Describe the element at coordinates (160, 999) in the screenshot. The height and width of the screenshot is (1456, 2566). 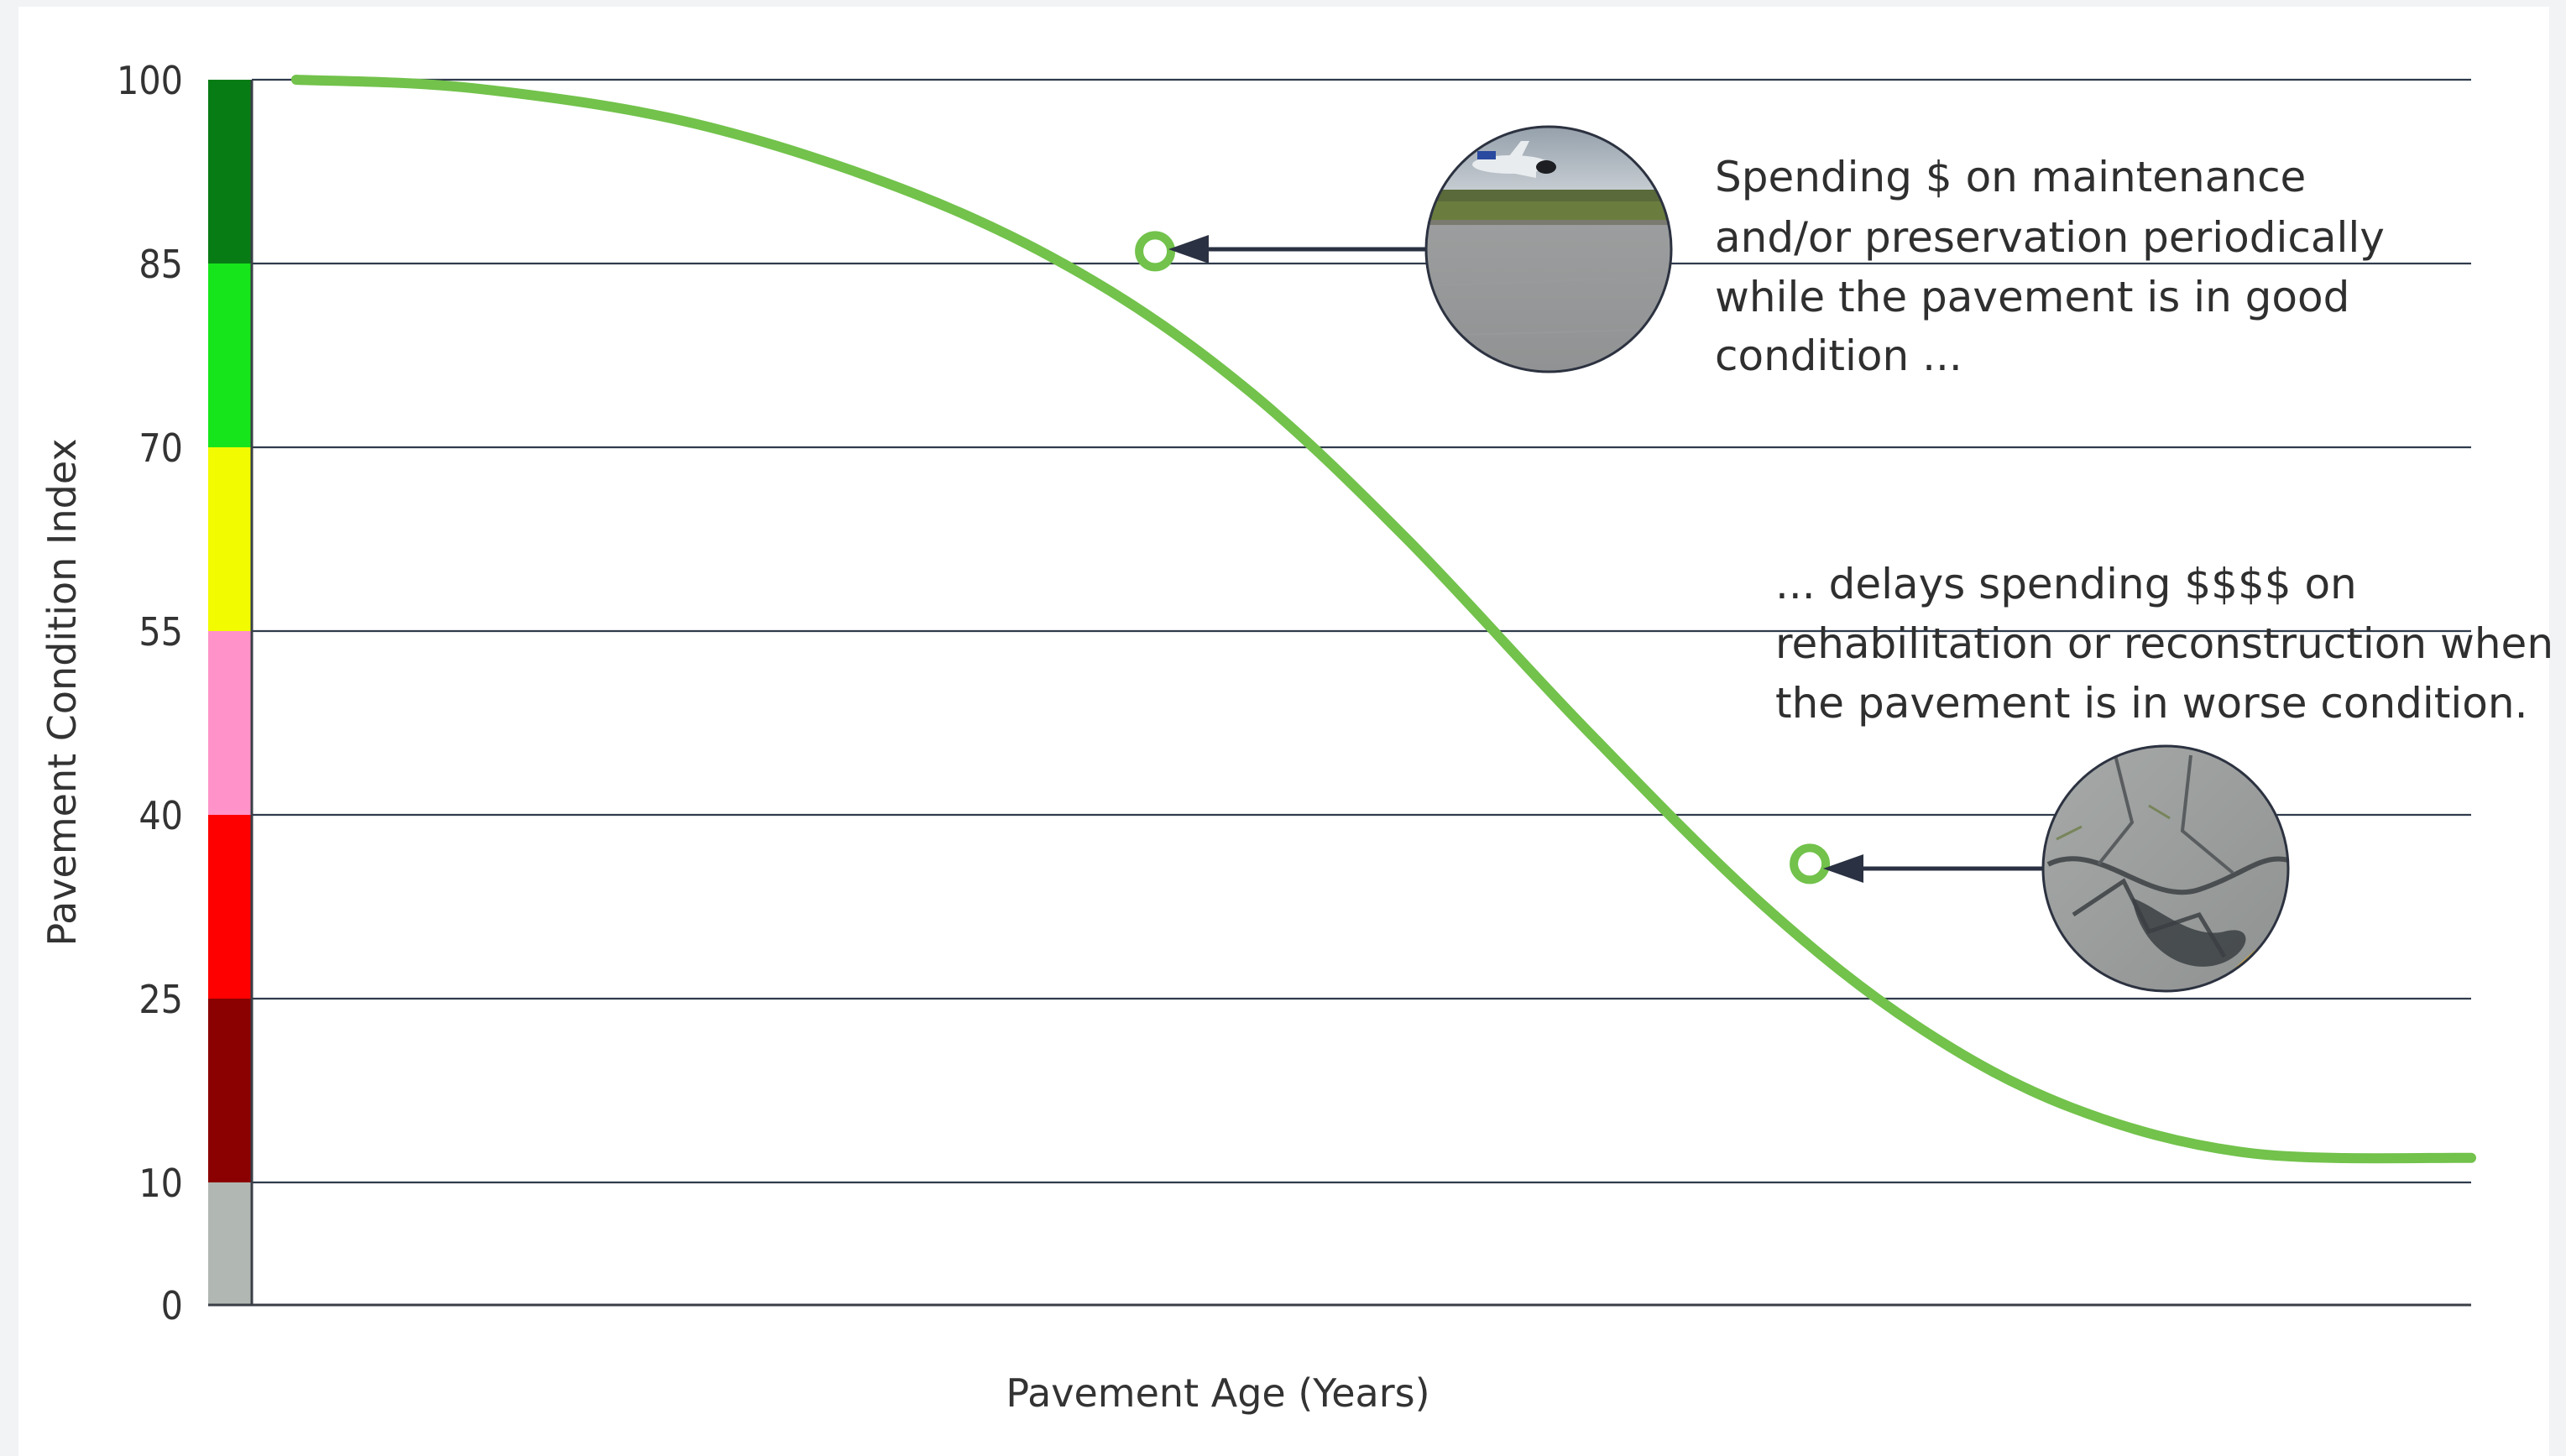
I see `y-tick-label: 25` at that location.